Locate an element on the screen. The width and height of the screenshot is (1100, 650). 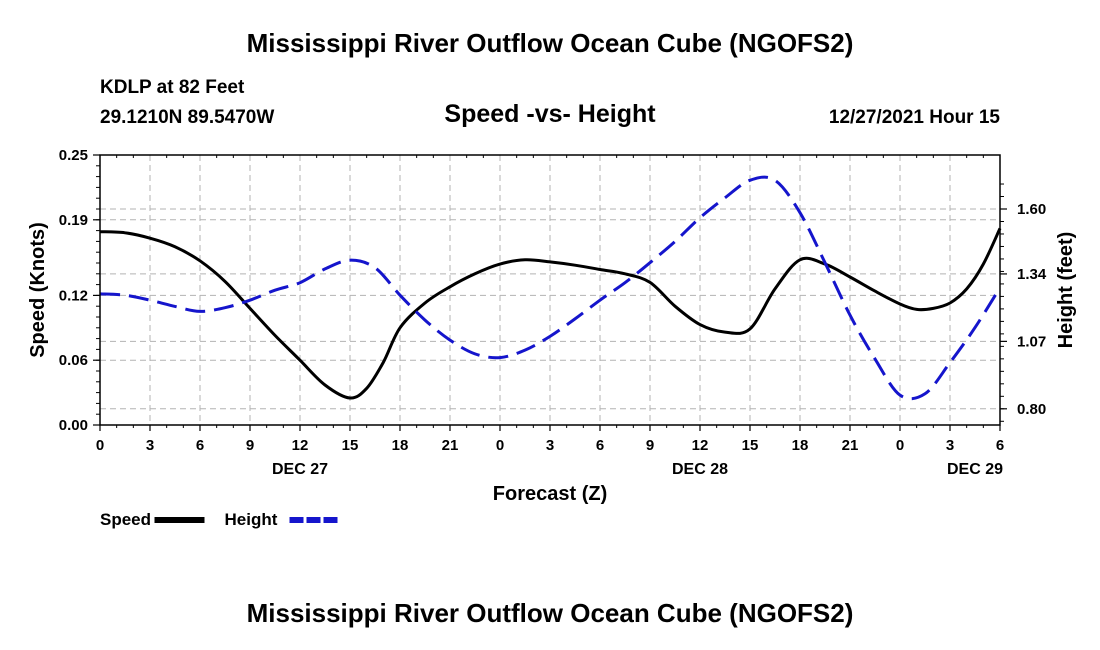
date-label: DEC 28 is located at coordinates (700, 469).